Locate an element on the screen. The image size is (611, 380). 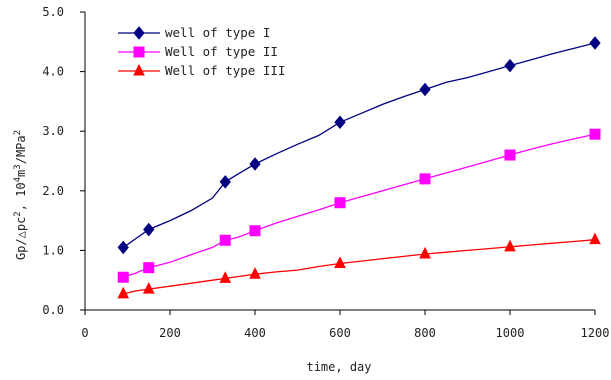
y-axis-title-base: Gp/△pc is located at coordinates (21, 238).